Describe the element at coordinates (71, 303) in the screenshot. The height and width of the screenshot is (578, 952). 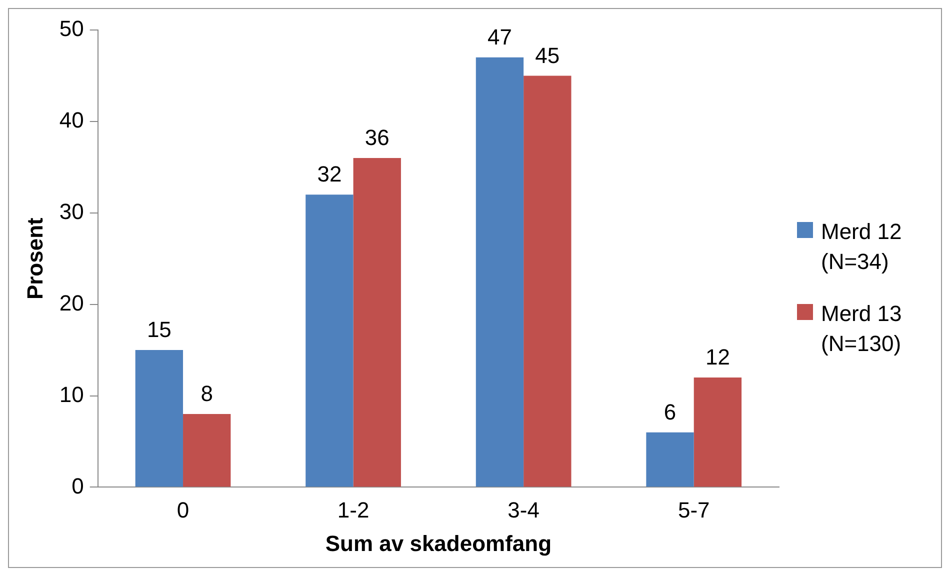
I see `y-tick-label: 20` at that location.